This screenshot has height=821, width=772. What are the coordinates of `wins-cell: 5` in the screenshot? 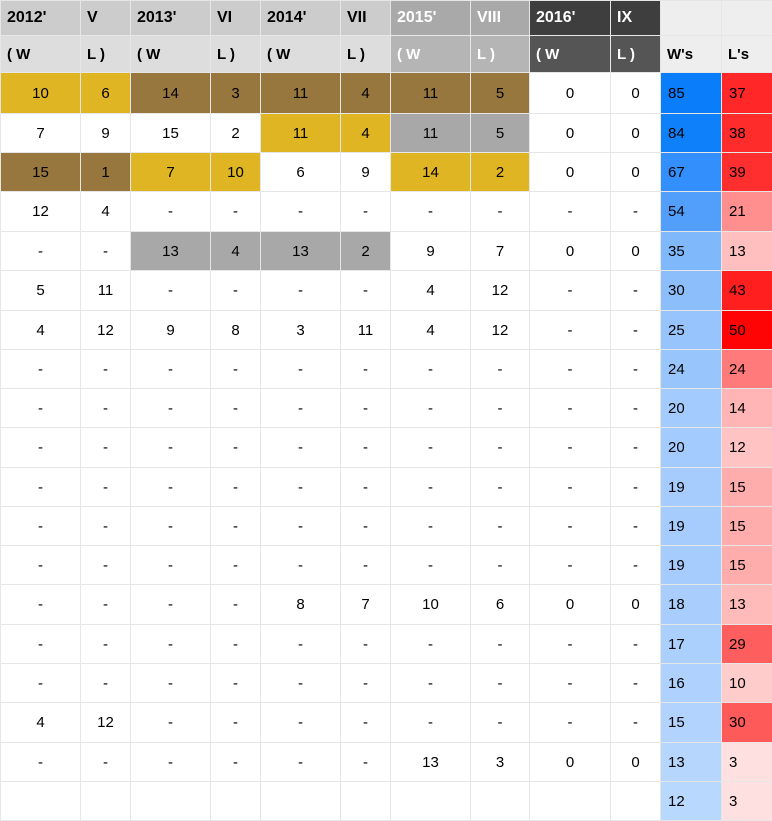 It's located at (41, 291).